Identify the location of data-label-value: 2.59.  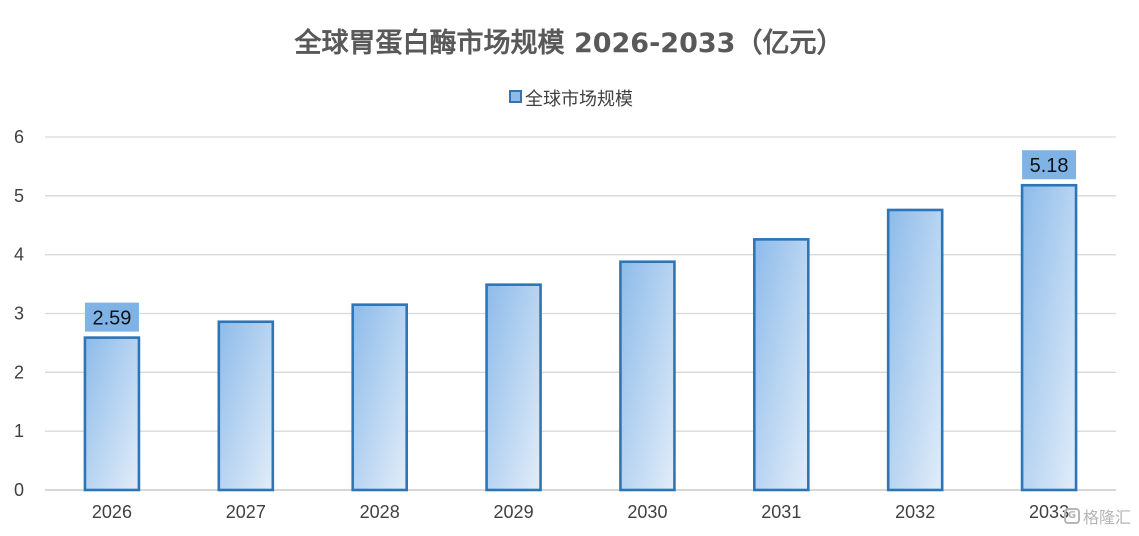
(111, 319).